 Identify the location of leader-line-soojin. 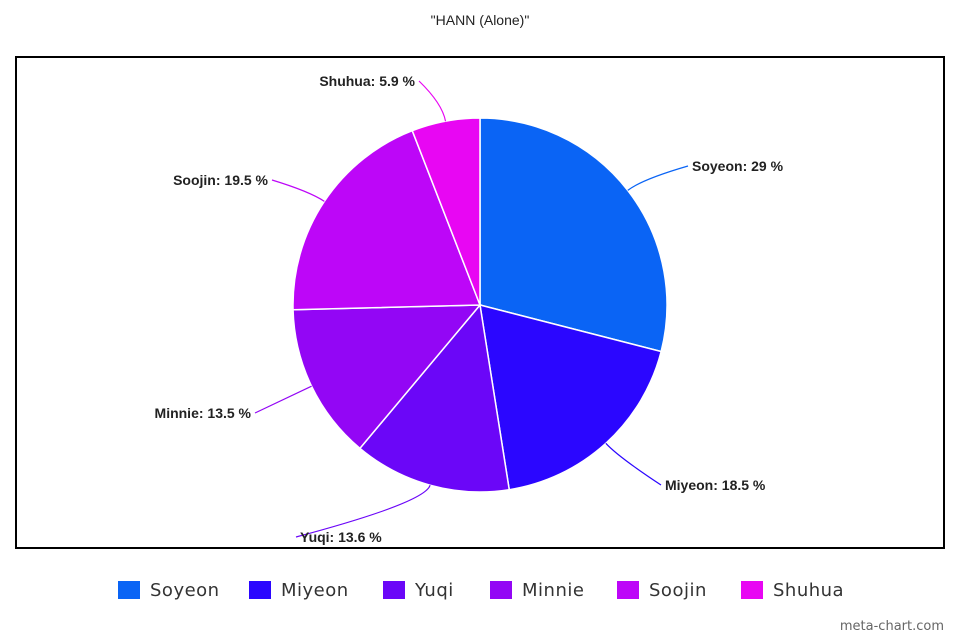
(298, 190).